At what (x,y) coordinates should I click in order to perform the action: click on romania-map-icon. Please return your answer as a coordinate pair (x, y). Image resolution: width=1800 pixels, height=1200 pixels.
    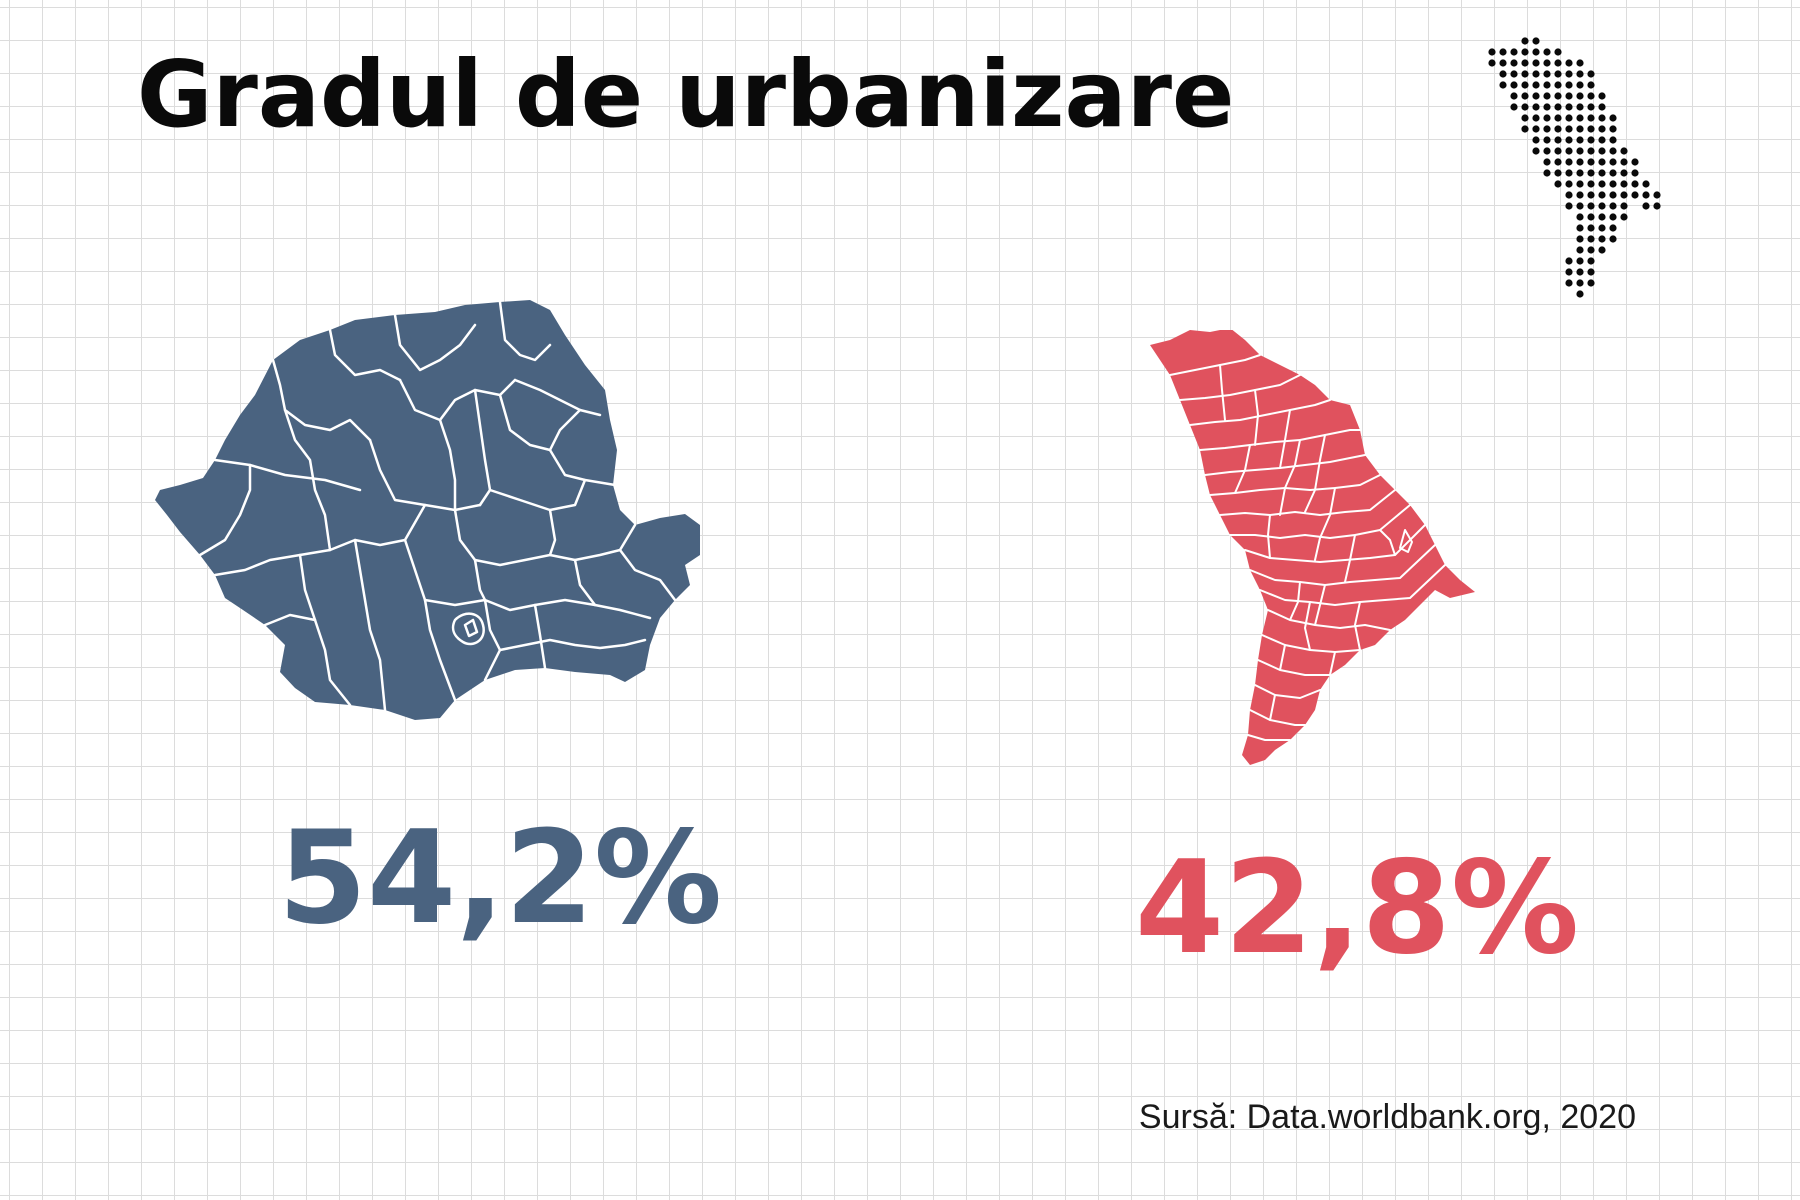
    Looking at the image, I should click on (427, 510).